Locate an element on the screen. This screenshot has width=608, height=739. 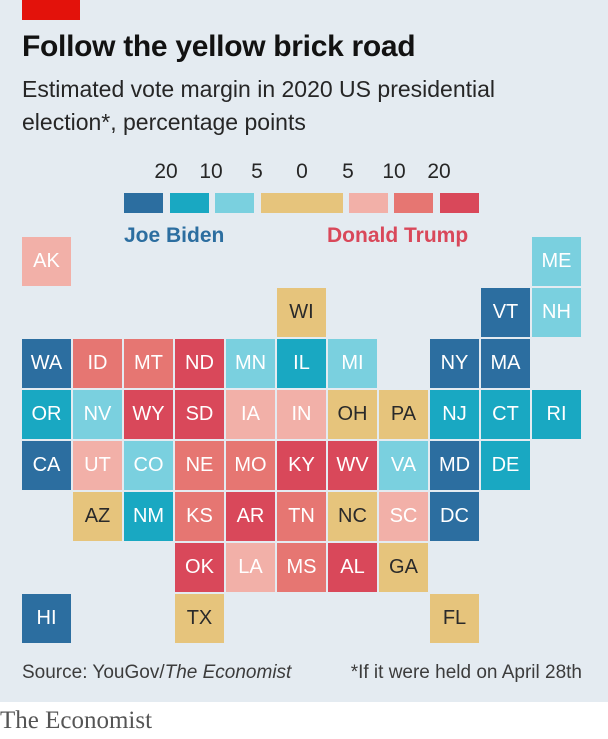
state-tile-md: MD is located at coordinates (454, 465).